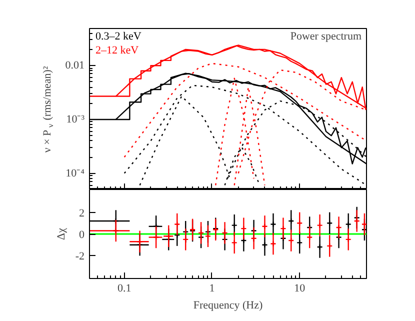 The height and width of the screenshot is (321, 415). Describe the element at coordinates (75, 173) in the screenshot. I see `y-tick-label: 10⁻⁴` at that location.